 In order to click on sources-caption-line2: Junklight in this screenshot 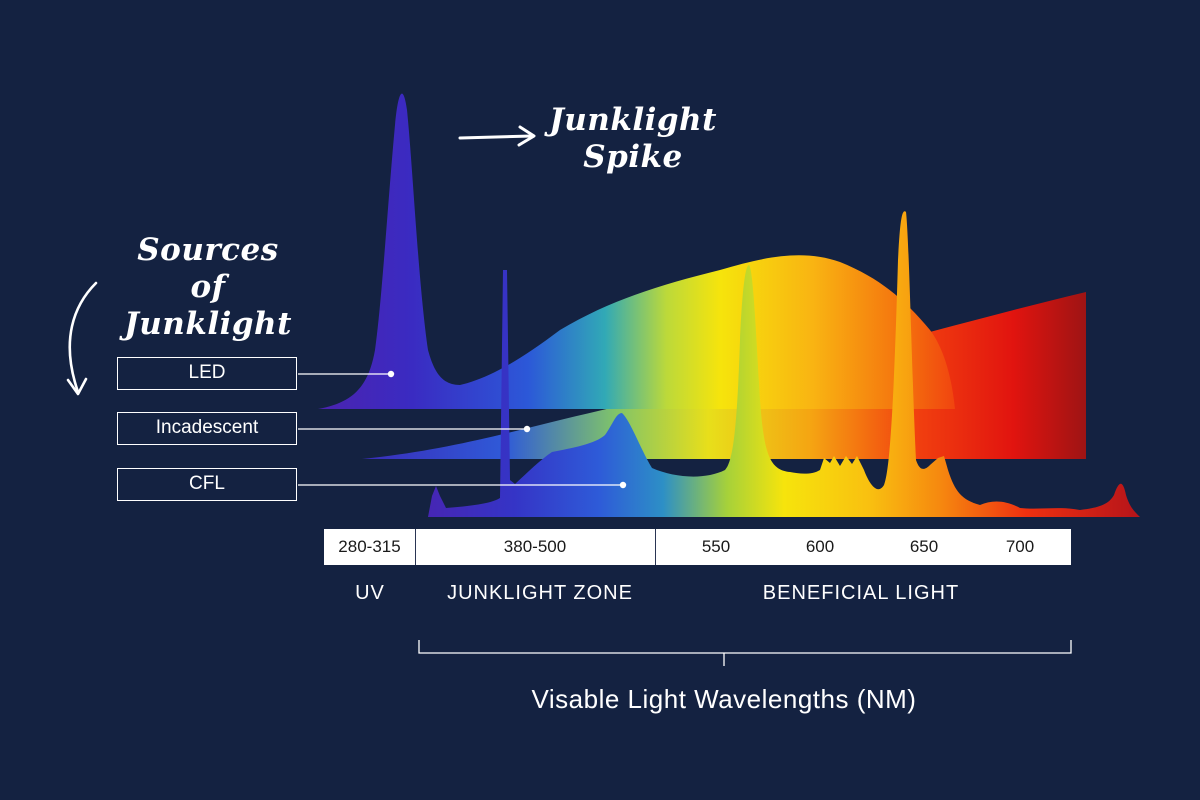, I will do `click(208, 324)`.